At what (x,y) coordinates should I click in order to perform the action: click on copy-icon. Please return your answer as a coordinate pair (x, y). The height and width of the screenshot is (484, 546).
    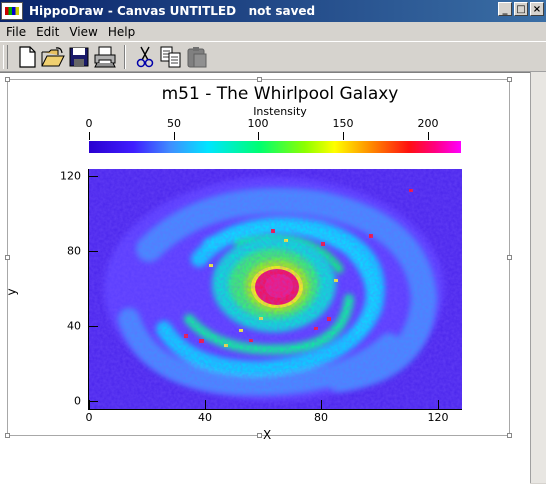
    Looking at the image, I should click on (170, 56).